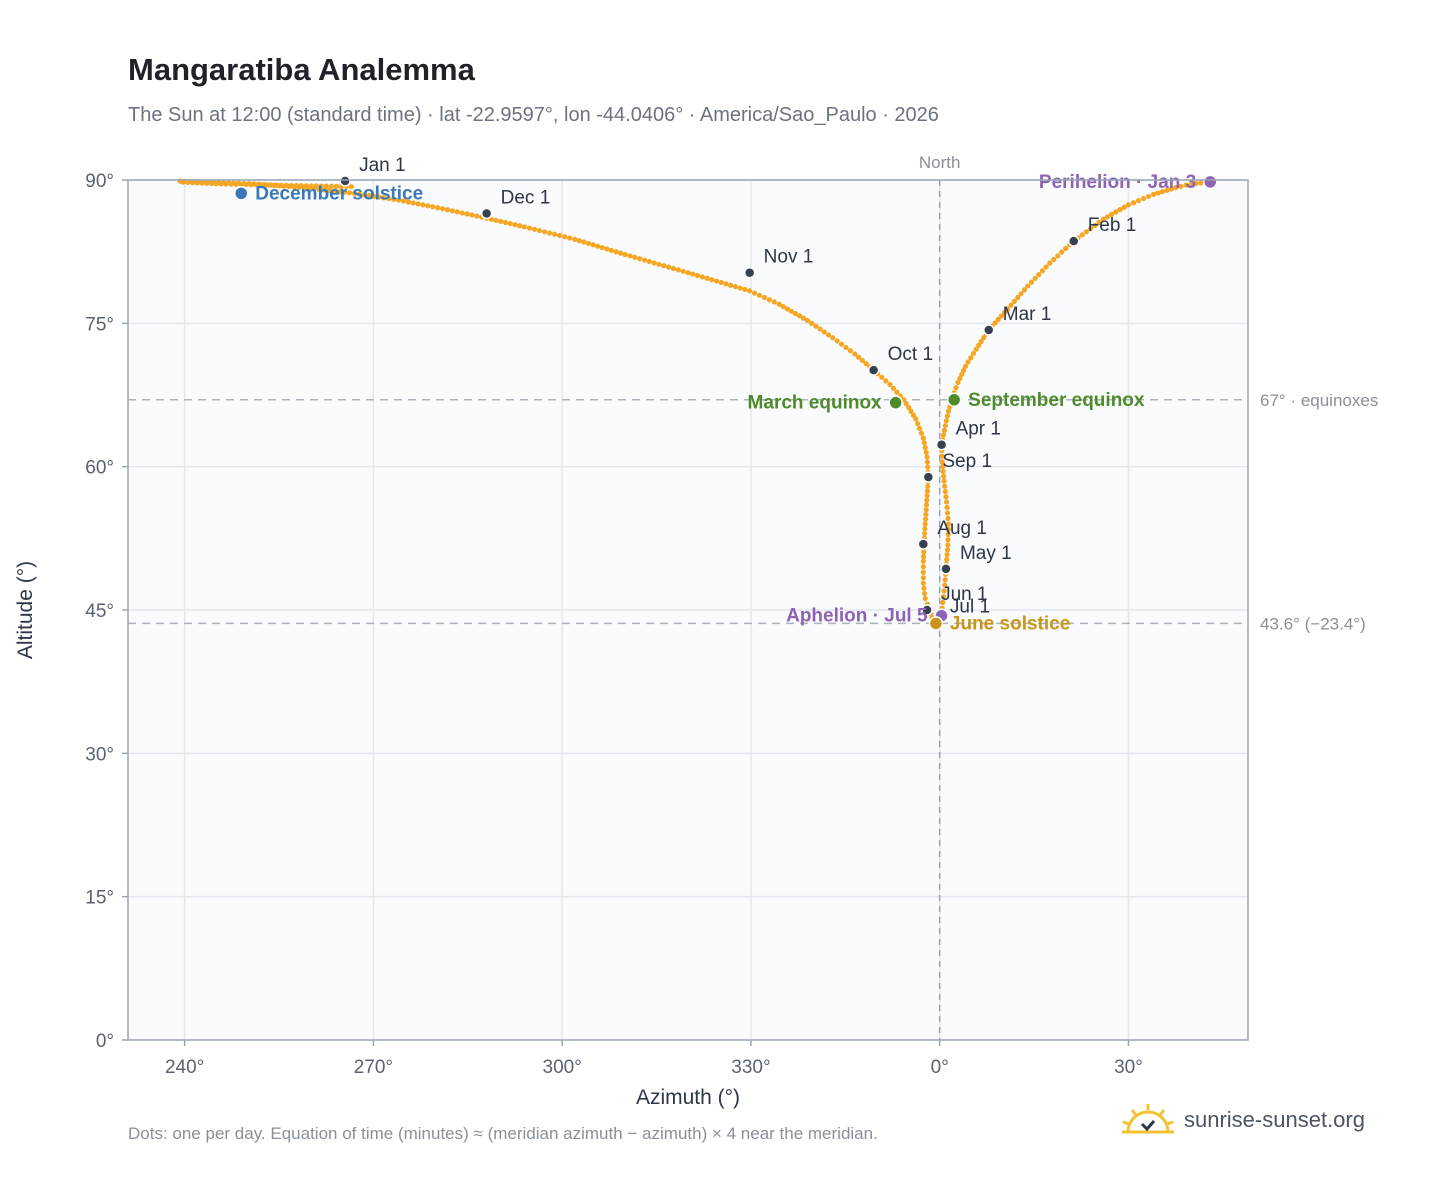  I want to click on sun-logo-icon, so click(1148, 1119).